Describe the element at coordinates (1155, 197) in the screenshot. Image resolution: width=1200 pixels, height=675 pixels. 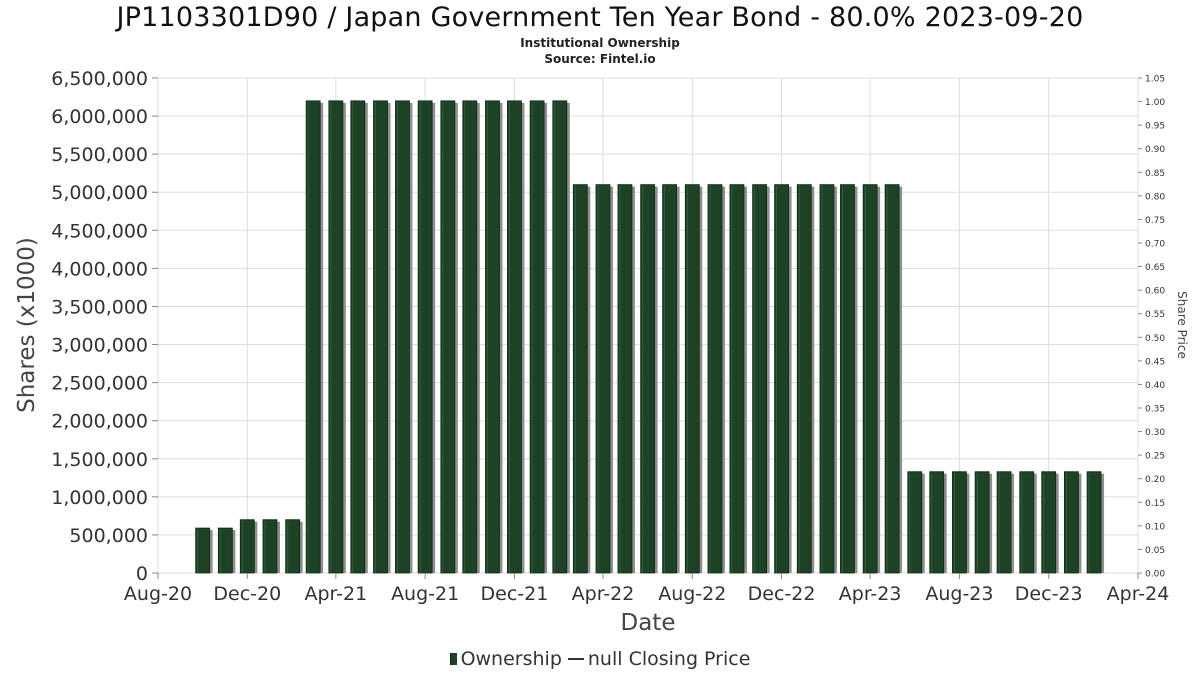
I see `y2-tick-label: 0.80` at that location.